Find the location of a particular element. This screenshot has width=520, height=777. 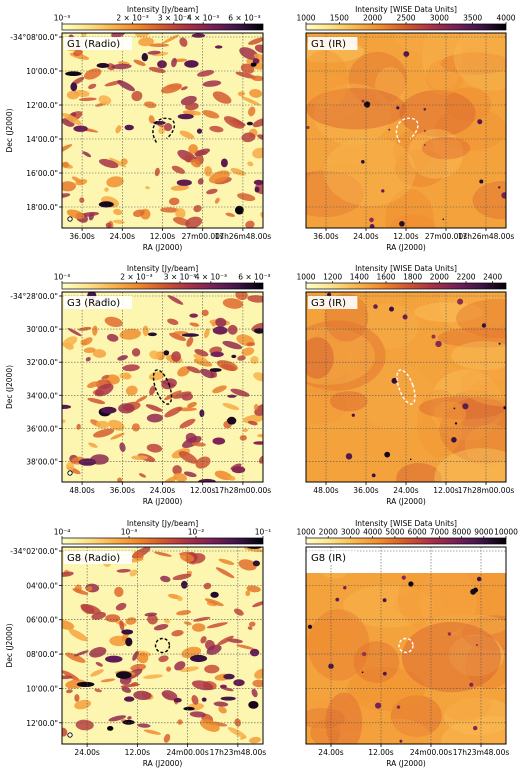

colorbar-tick-label: 1000 is located at coordinates (305, 277).